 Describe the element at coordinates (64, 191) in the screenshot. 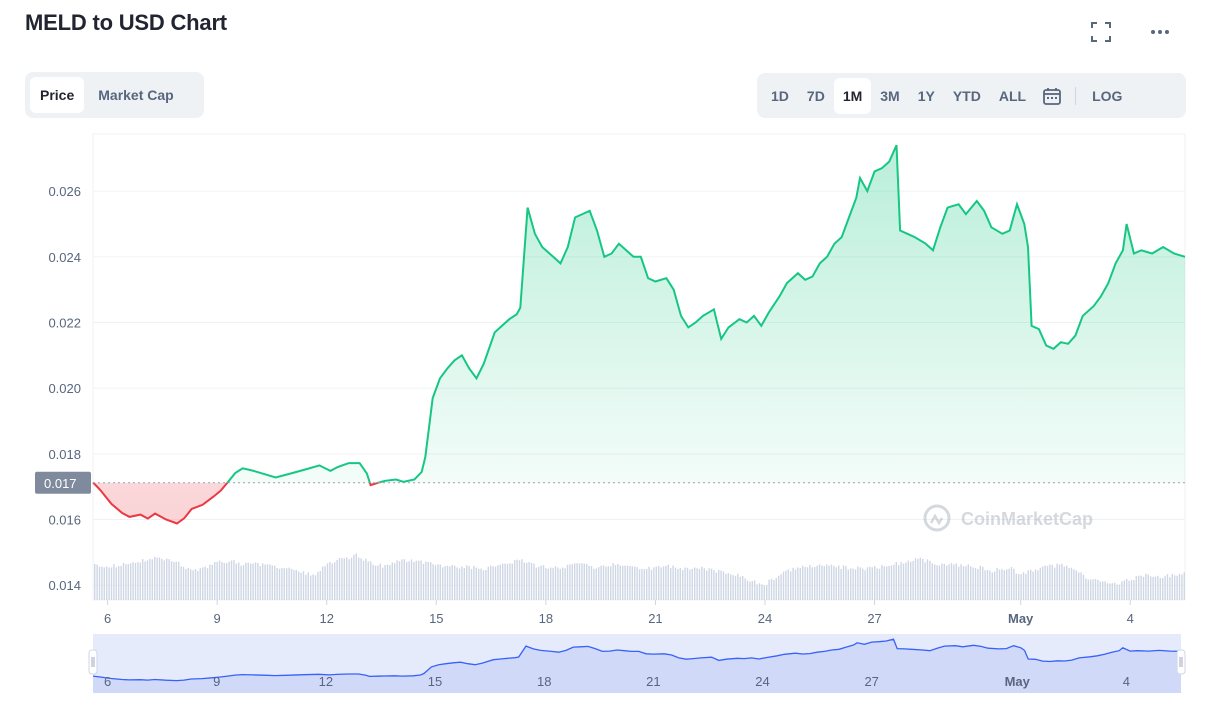

I see `y-tick-label: 0.026` at that location.